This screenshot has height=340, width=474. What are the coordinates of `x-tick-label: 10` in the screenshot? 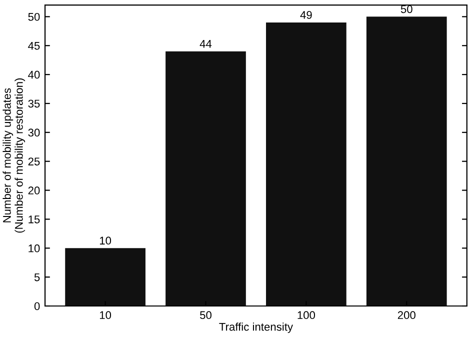 It's located at (106, 315).